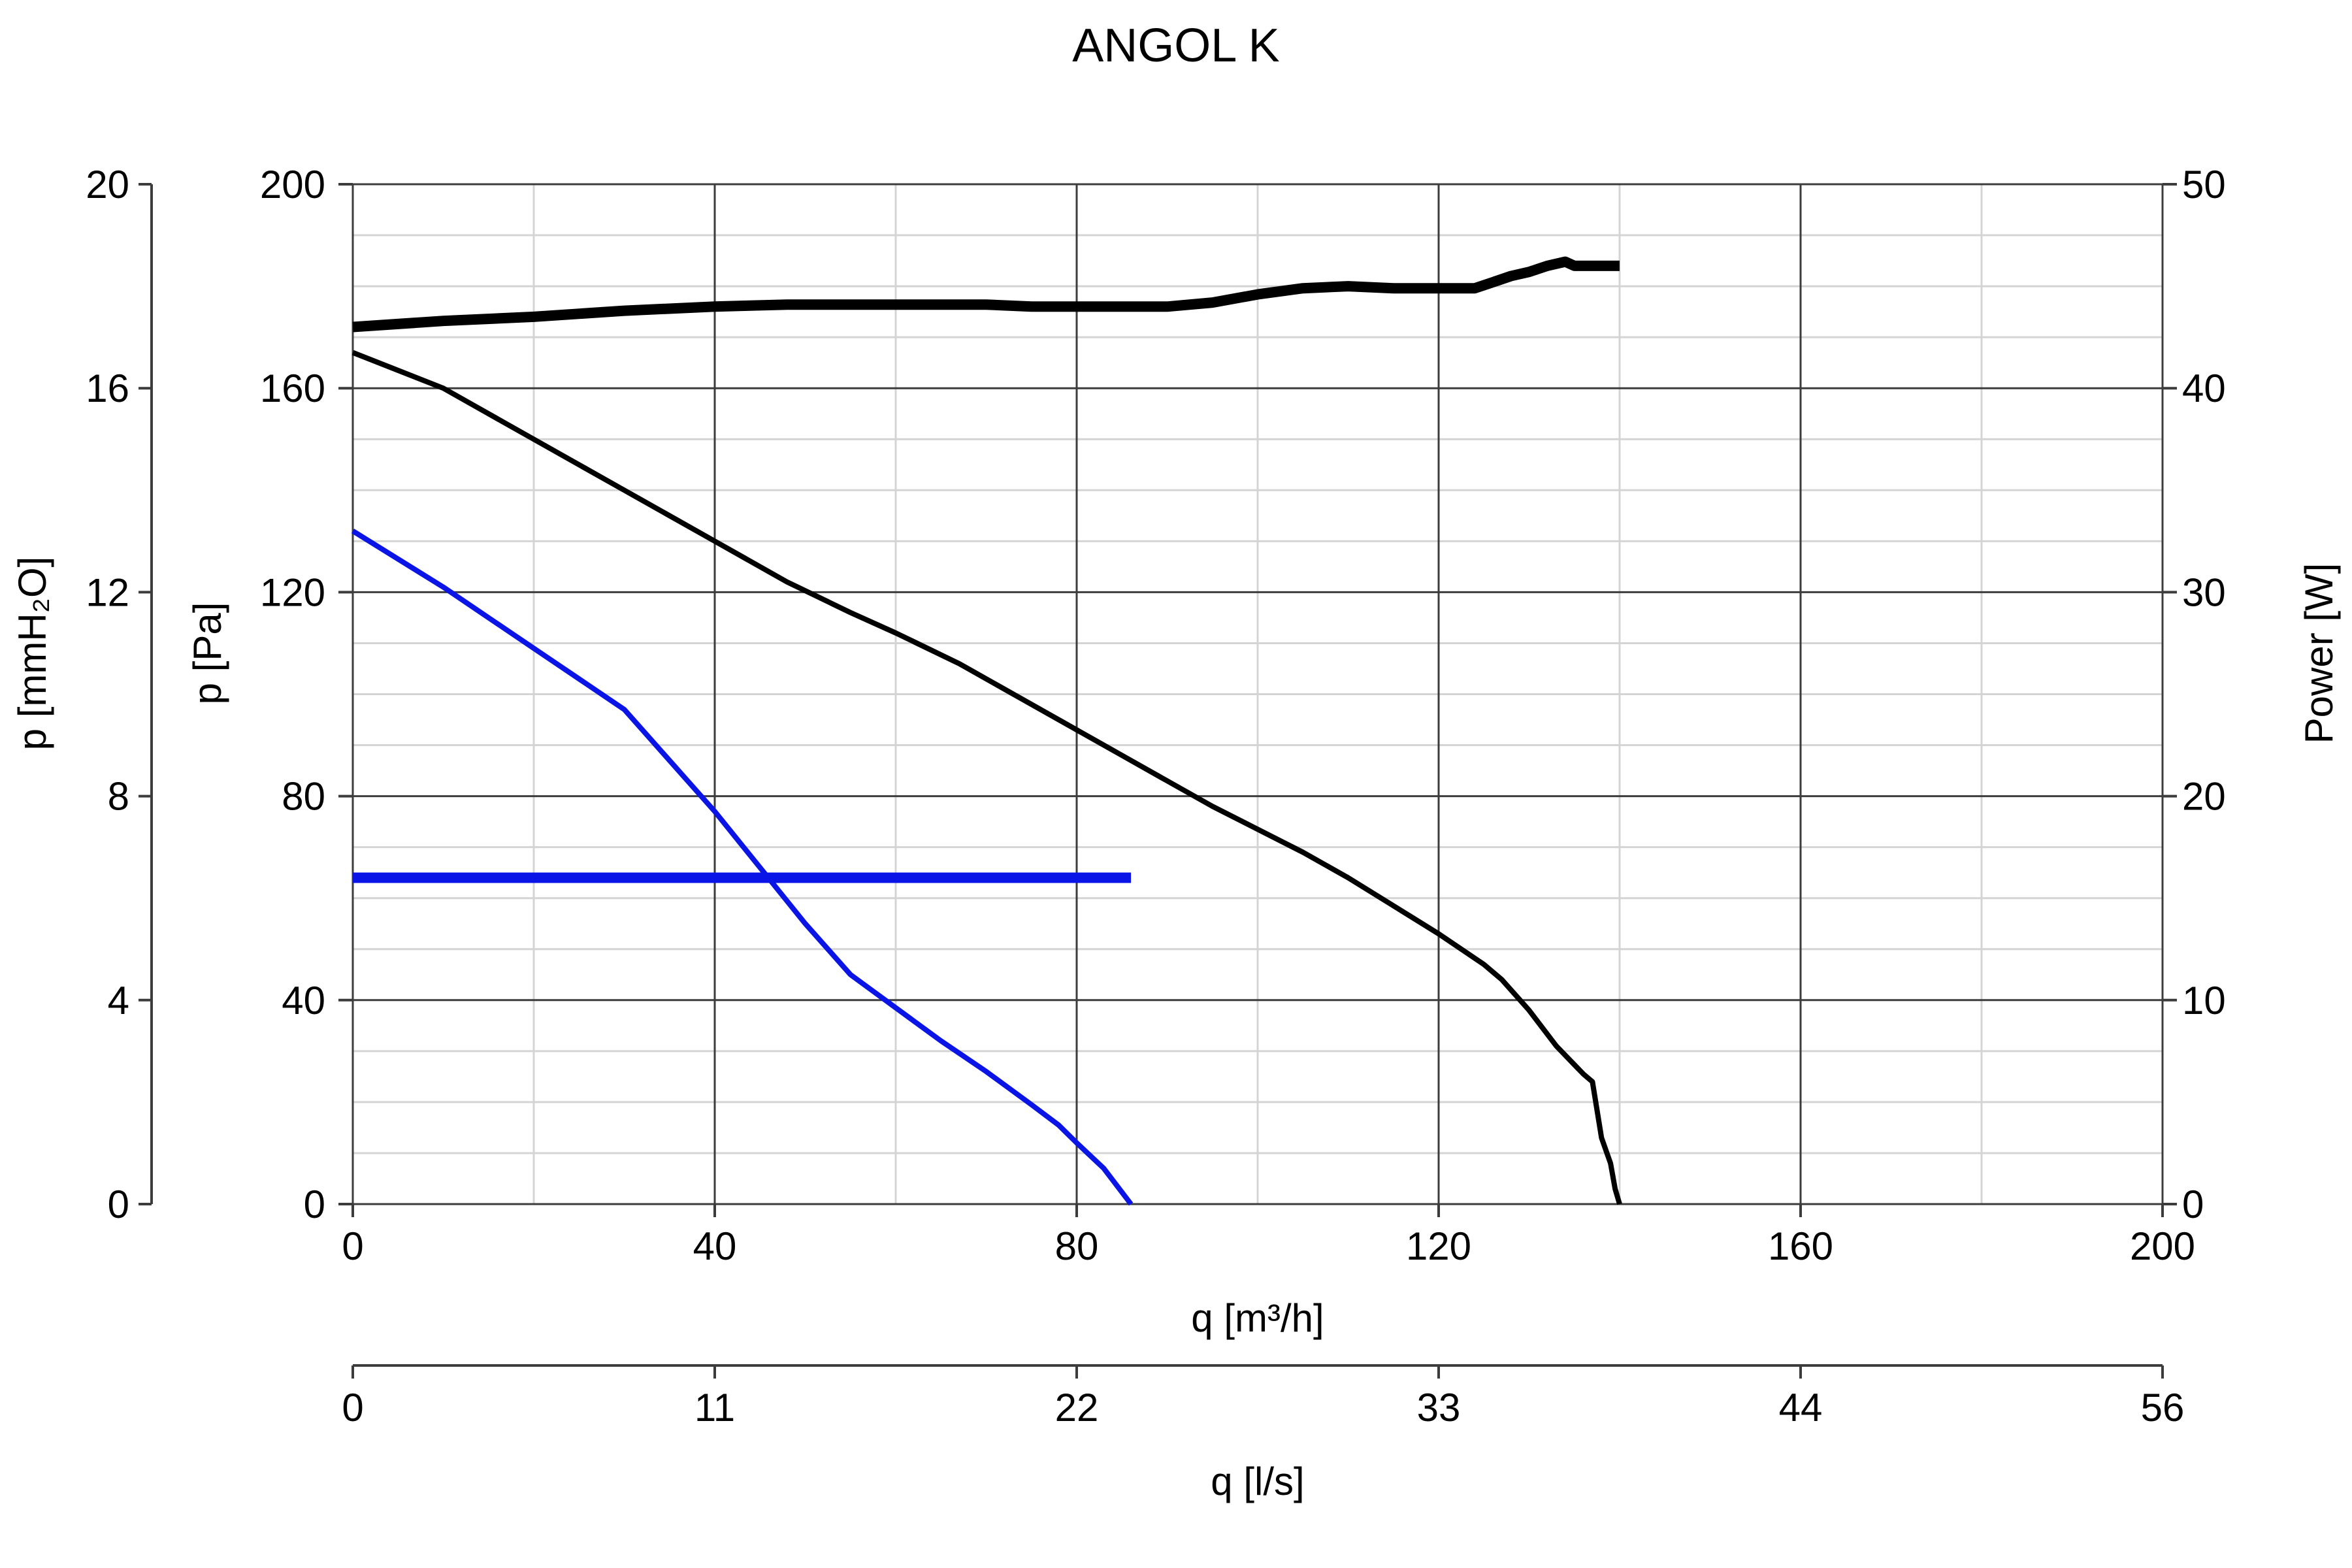  I want to click on mmh2o-tick-label: 16, so click(107, 388).